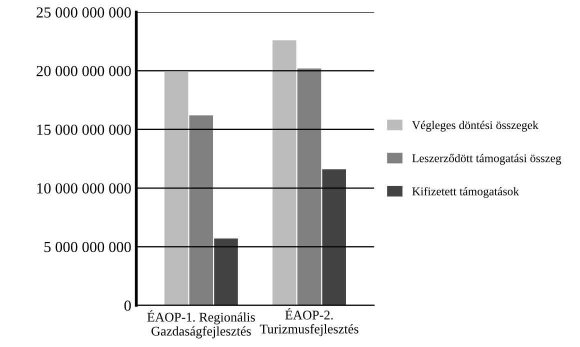 This screenshot has height=347, width=580. What do you see at coordinates (309, 322) in the screenshot?
I see `x-tick-label: ÉAOP-2. Turizmusfejlesztés` at bounding box center [309, 322].